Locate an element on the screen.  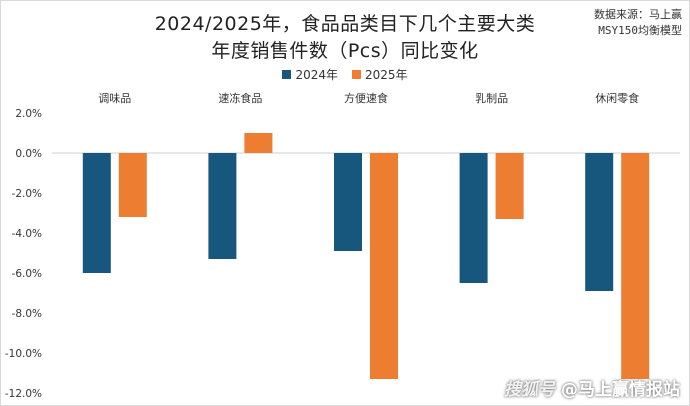
legend-label-2024: 2024年 is located at coordinates (316, 75).